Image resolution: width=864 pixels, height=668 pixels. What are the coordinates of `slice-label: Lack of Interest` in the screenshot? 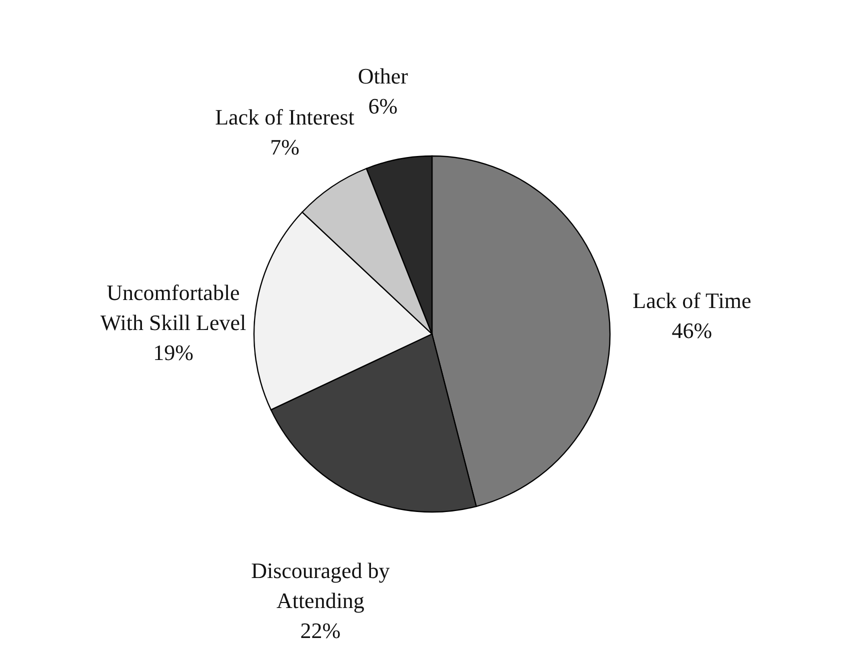 It's located at (284, 117).